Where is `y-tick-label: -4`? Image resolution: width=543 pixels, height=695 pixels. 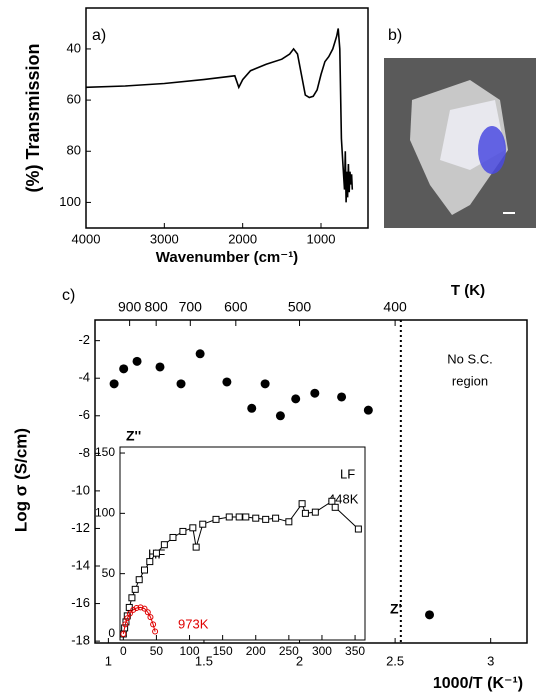
y-tick-label: -4 is located at coordinates (84, 377).